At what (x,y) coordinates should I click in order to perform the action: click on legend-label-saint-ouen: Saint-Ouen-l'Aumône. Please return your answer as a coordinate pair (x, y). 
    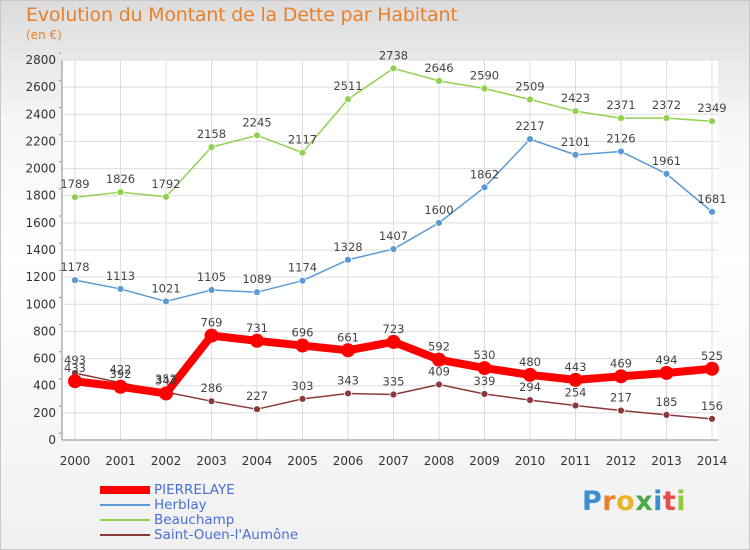
    Looking at the image, I should click on (226, 535).